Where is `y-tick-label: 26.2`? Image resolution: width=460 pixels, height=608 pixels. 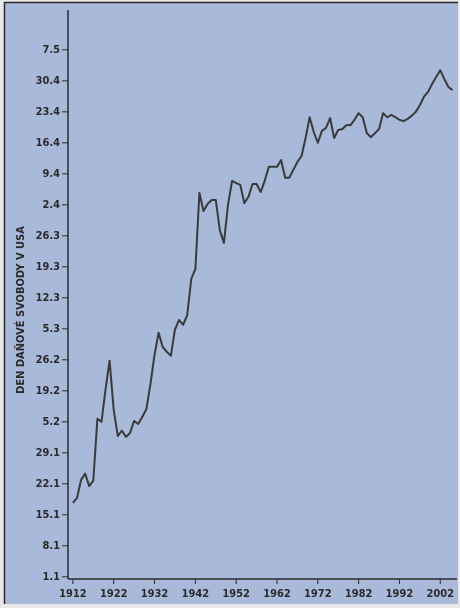
y-tick-label: 26.2 is located at coordinates (48, 359).